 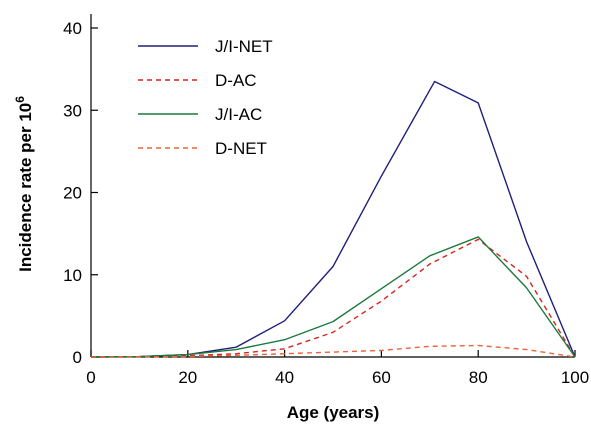 What do you see at coordinates (187, 377) in the screenshot?
I see `x-tick-label: 20` at bounding box center [187, 377].